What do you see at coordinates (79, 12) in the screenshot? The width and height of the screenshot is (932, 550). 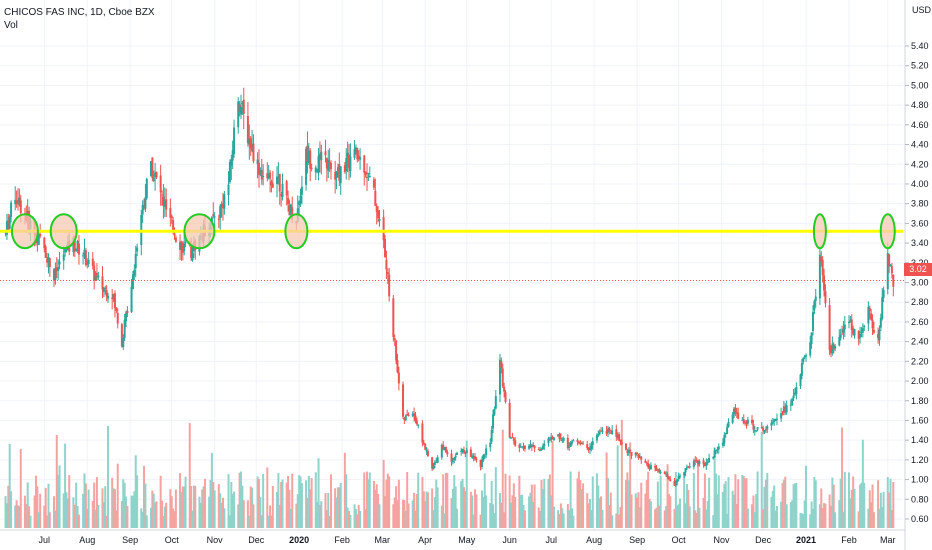 I see `symbol-title: CHICOS FAS INC, 1D, Cboe BZX` at bounding box center [79, 12].